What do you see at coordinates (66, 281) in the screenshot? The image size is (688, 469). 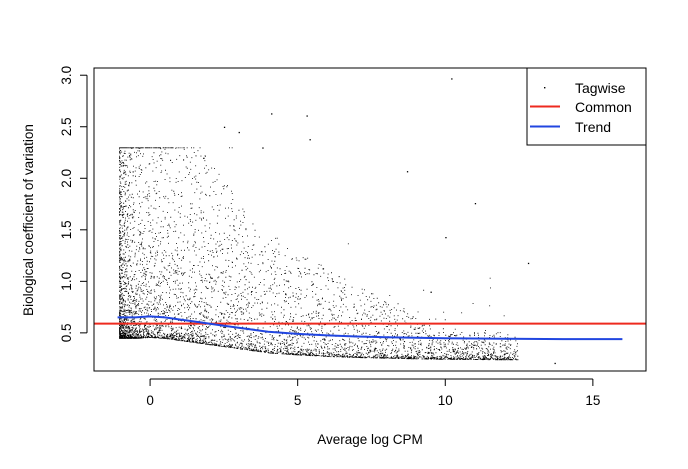 I see `y-tick-label: 1.0` at bounding box center [66, 281].